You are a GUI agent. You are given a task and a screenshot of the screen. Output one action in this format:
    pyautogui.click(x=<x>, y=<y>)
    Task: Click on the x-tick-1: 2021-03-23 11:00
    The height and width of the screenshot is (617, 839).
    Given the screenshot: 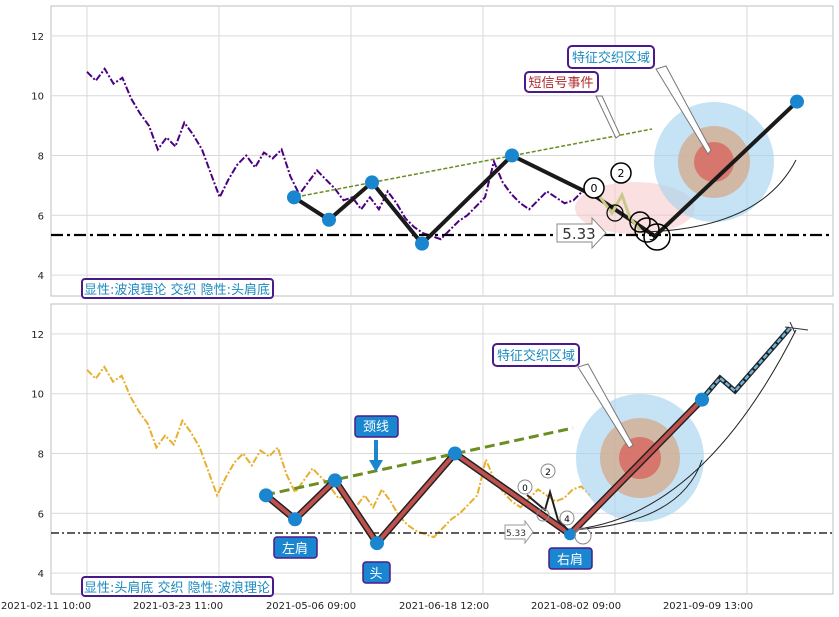 What is the action you would take?
    pyautogui.click(x=178, y=606)
    